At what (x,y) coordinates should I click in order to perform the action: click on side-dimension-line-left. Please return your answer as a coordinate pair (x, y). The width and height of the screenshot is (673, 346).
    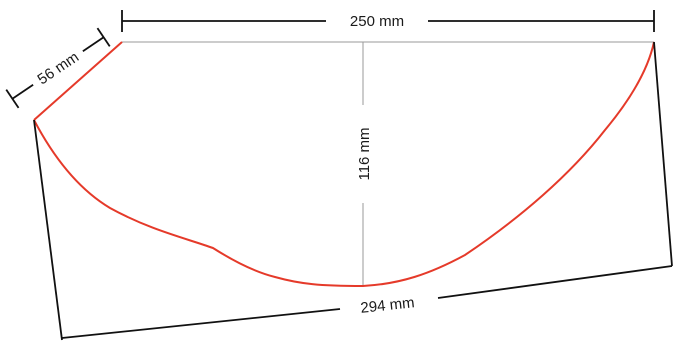
    Looking at the image, I should click on (22, 92).